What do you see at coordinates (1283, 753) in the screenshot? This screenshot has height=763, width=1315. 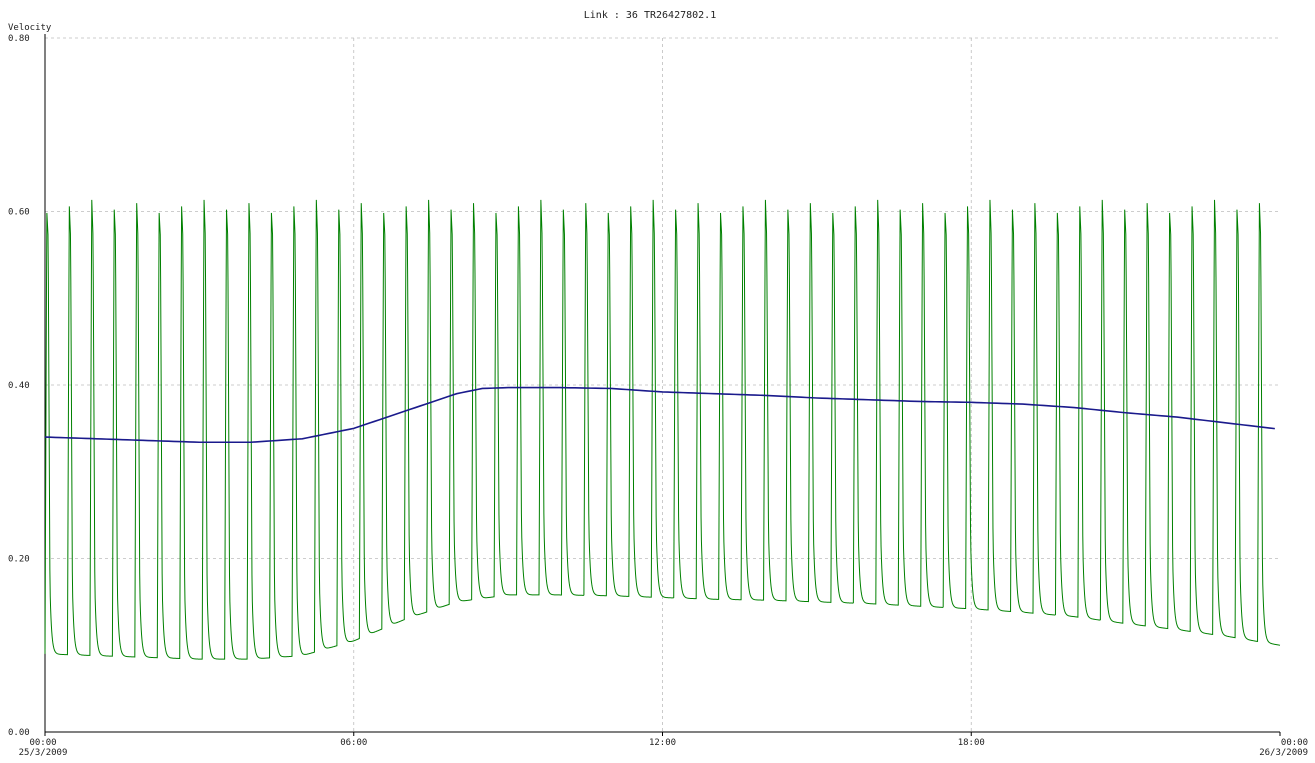 I see `x-tick-date-label: 26/3/2009` at bounding box center [1283, 753].